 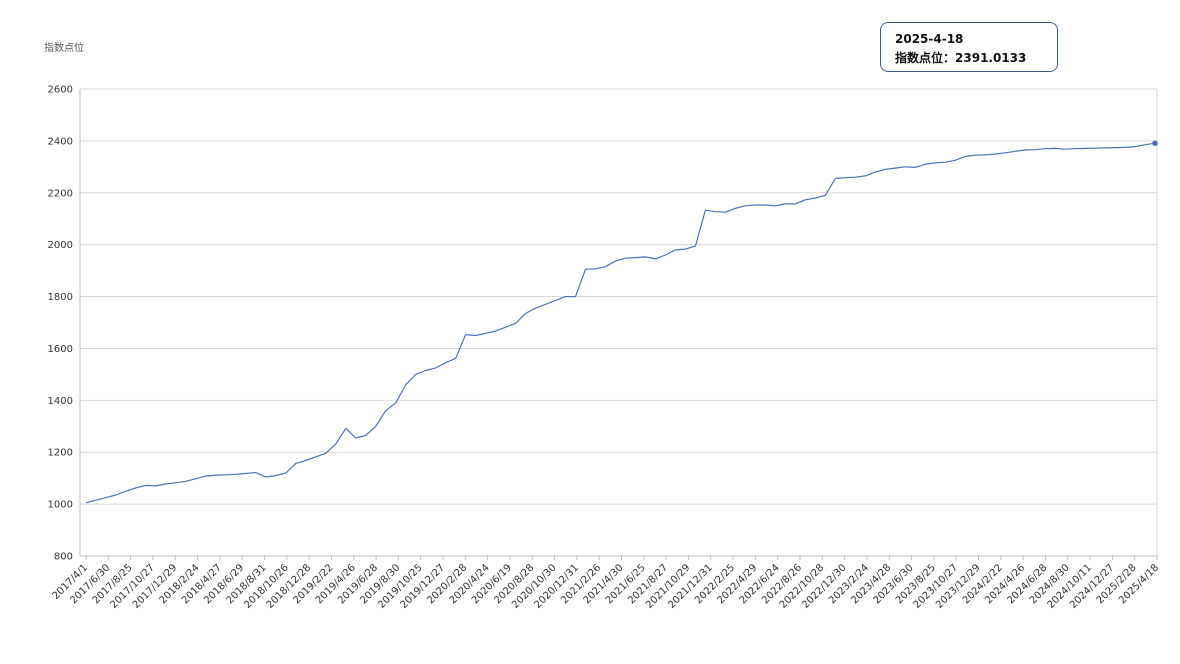 I want to click on y-tick-label: 1800, so click(x=60, y=297).